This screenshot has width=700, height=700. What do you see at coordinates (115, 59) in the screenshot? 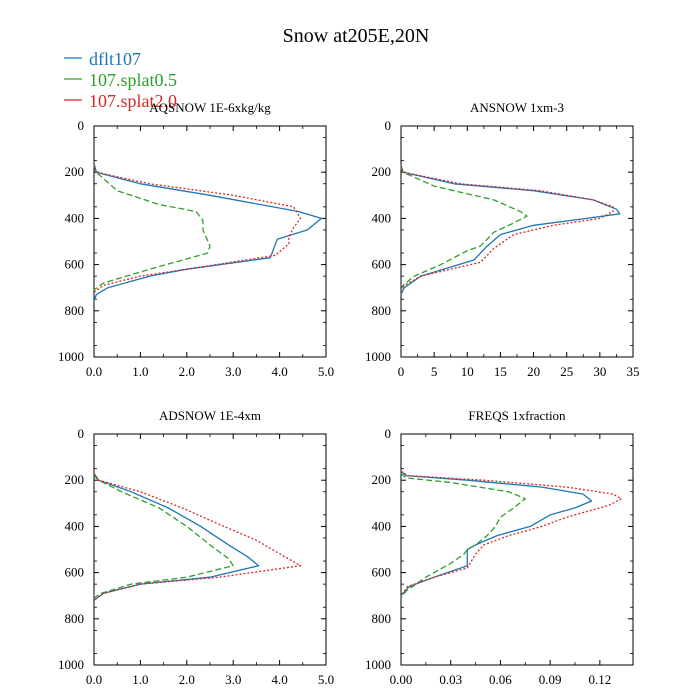
I see `legend-label-dflt107: dflt107` at bounding box center [115, 59].